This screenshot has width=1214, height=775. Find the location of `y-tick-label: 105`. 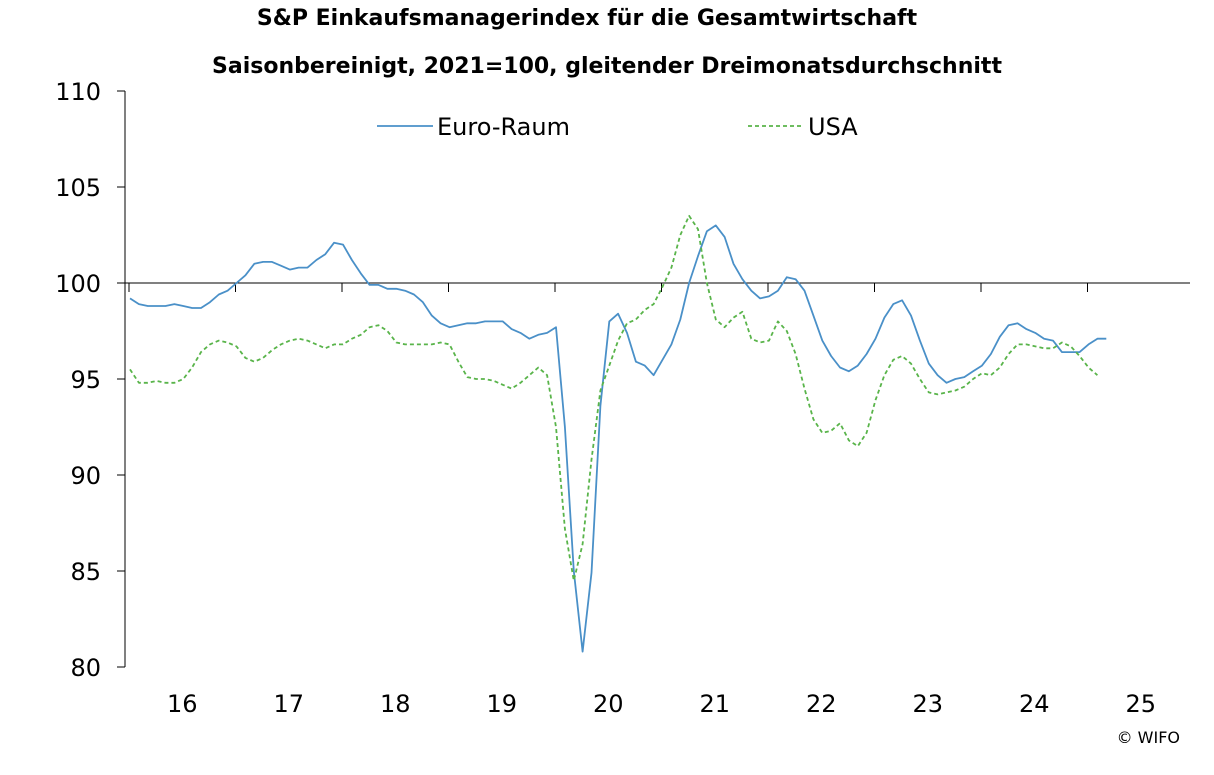

y-tick-label: 105 is located at coordinates (78, 188).